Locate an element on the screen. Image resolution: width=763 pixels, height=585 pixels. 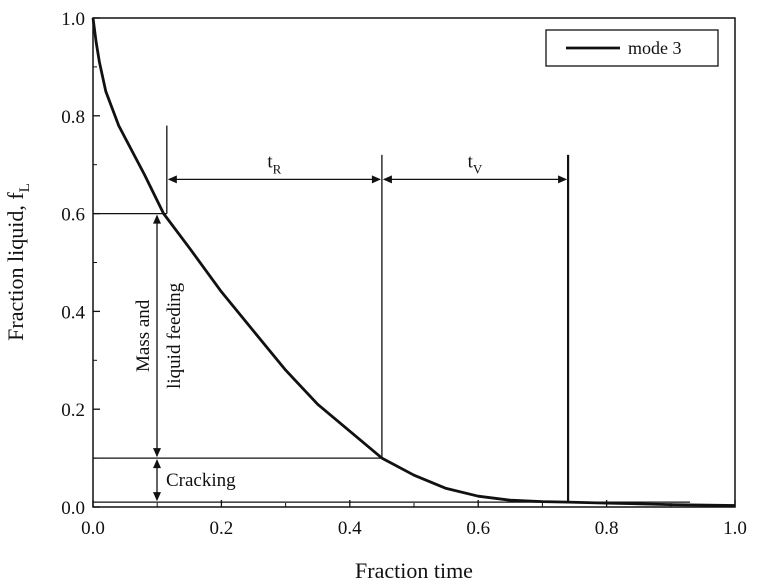
arrowhead-tv-left is located at coordinates (387, 179).